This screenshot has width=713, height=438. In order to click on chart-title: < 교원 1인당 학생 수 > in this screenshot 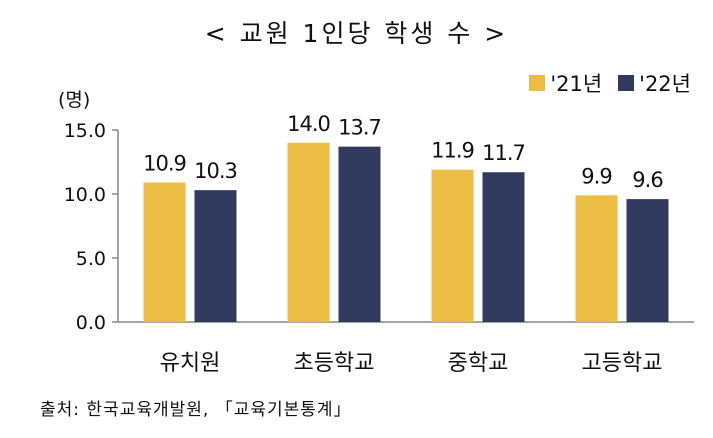, I will do `click(356, 33)`.